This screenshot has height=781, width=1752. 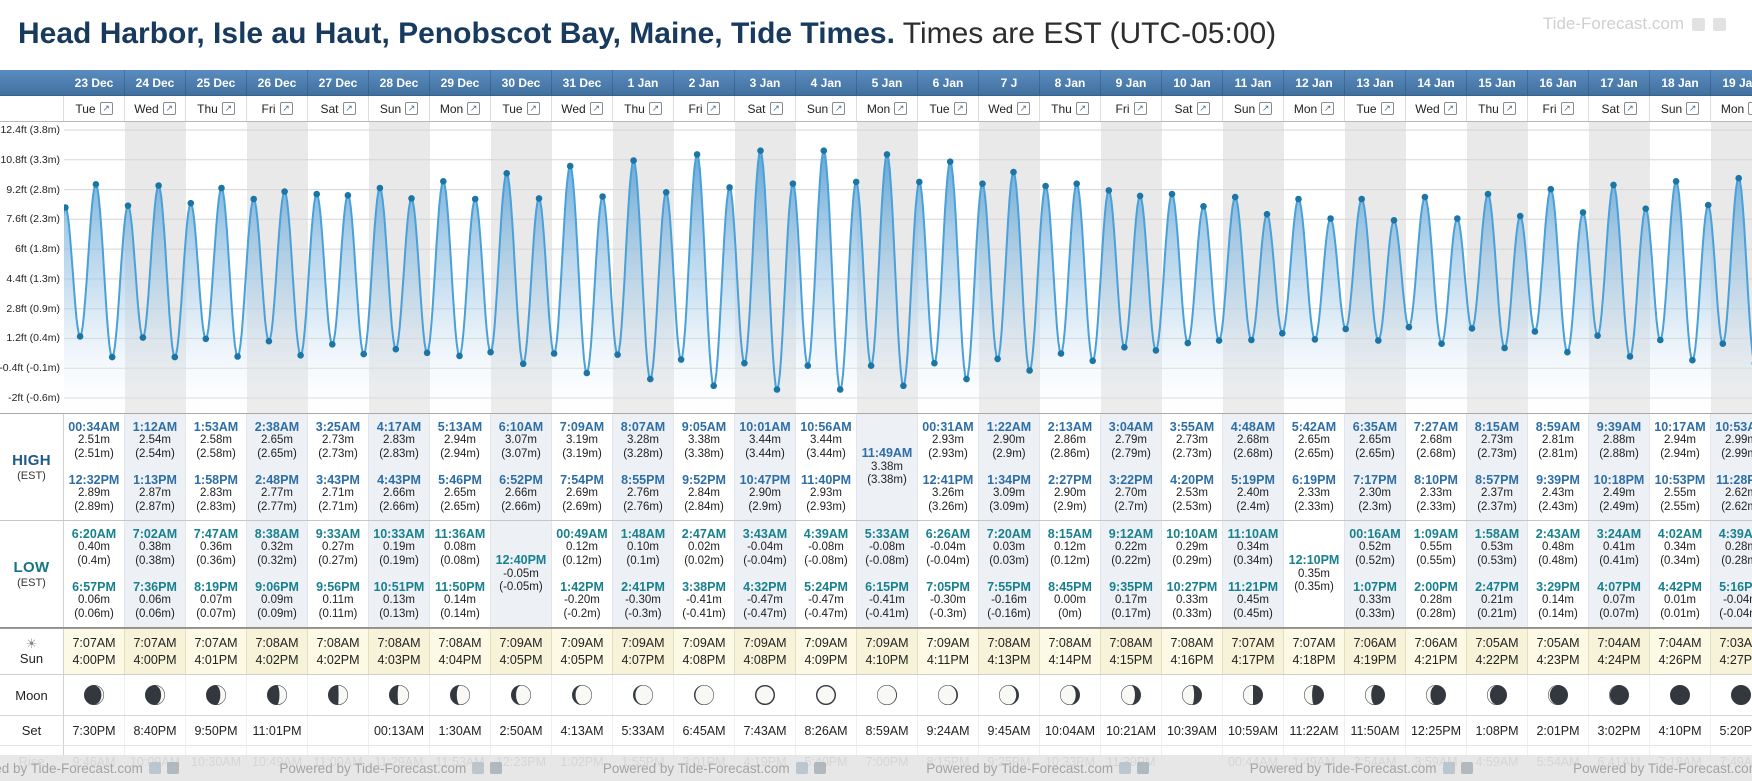 I want to click on sunrise-time: 7:05AM, so click(x=1497, y=643).